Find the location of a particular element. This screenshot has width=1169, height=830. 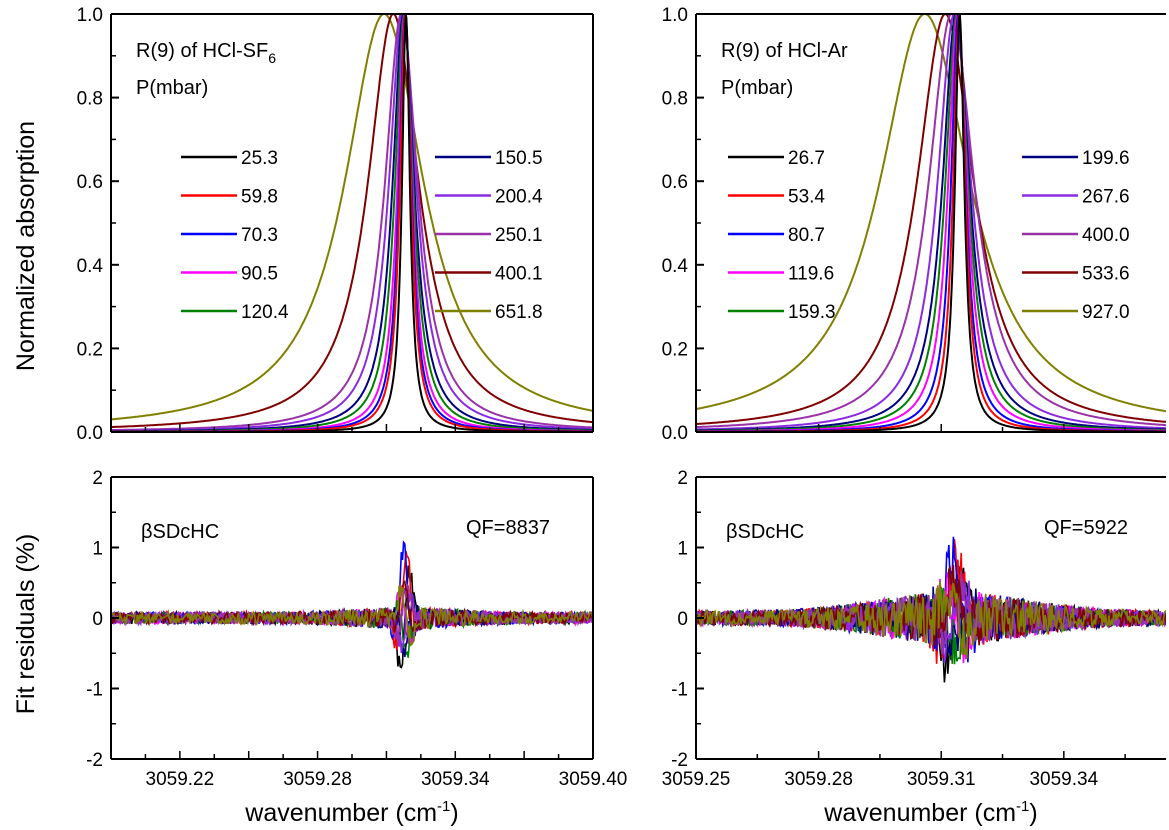

legend-label-90.5: 90.5 is located at coordinates (259, 274).